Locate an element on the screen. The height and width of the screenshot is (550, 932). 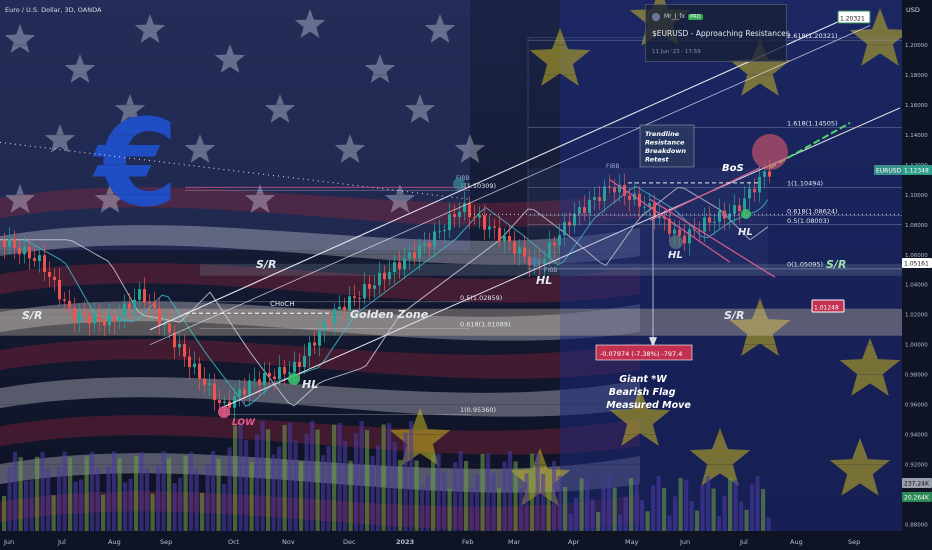
pro-badge: PRO is located at coordinates (695, 17).